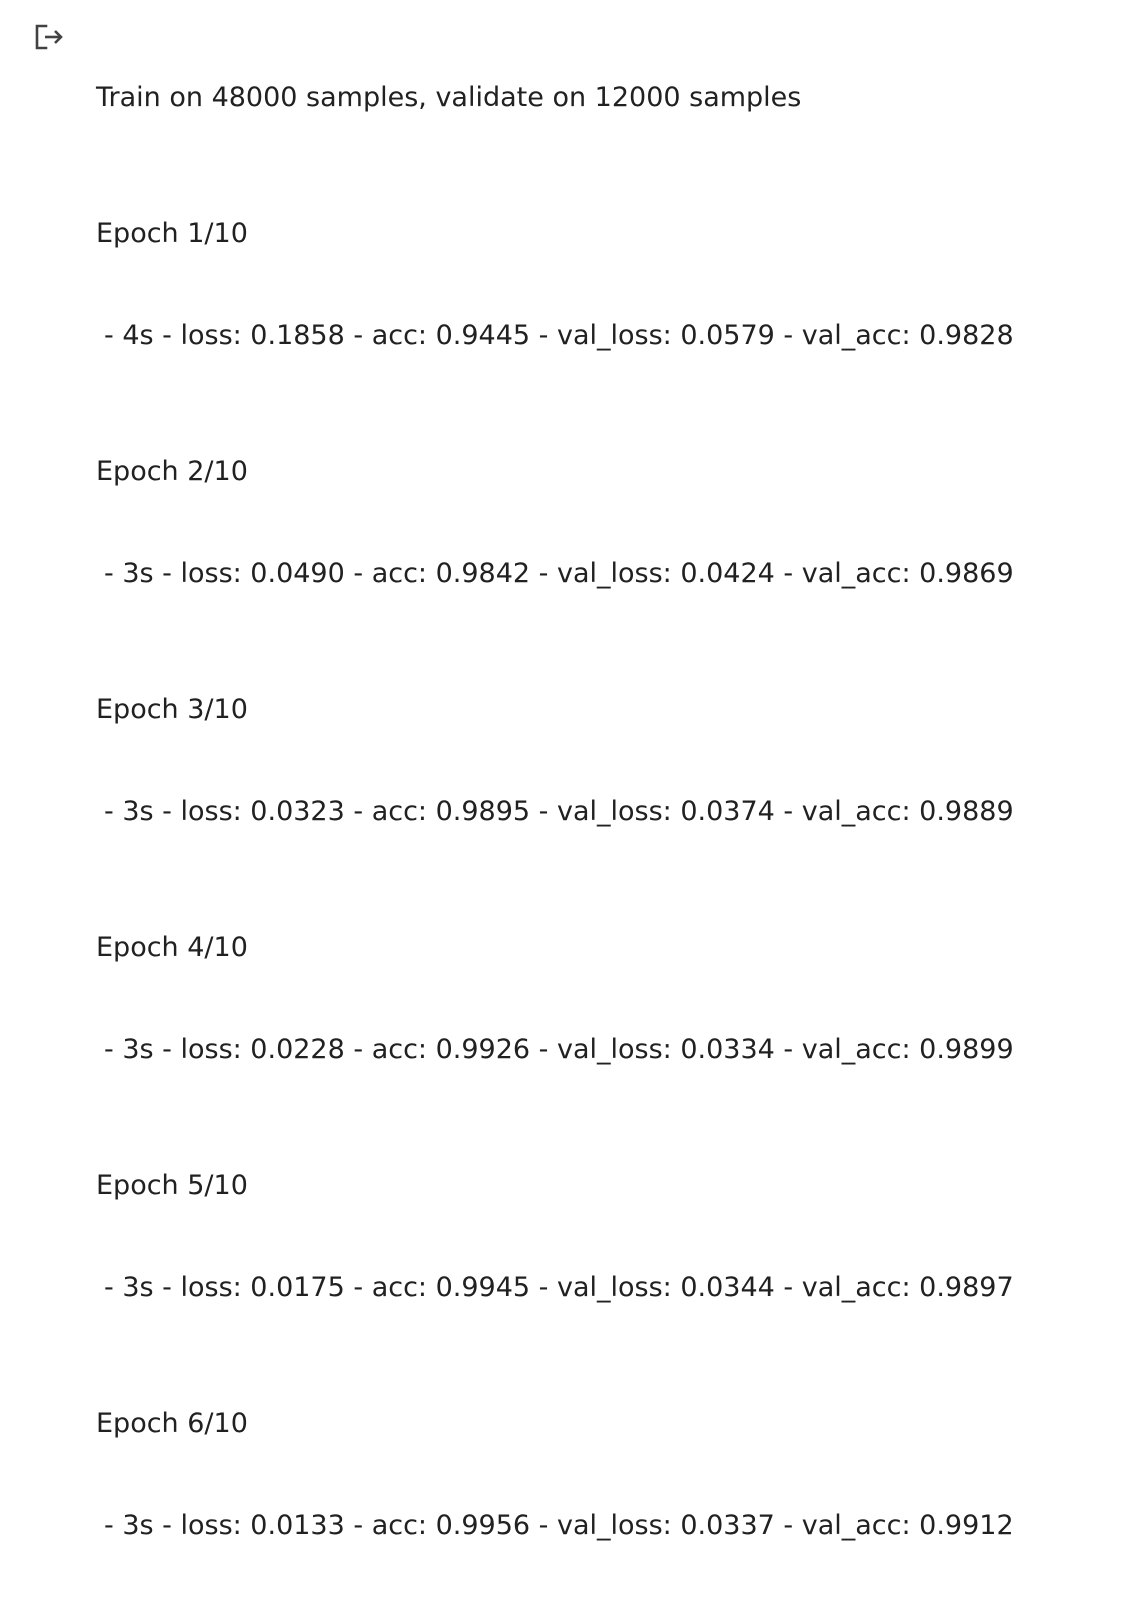 Image resolution: width=1130 pixels, height=1624 pixels. I want to click on epoch-label: Epoch 5/10, so click(172, 1185).